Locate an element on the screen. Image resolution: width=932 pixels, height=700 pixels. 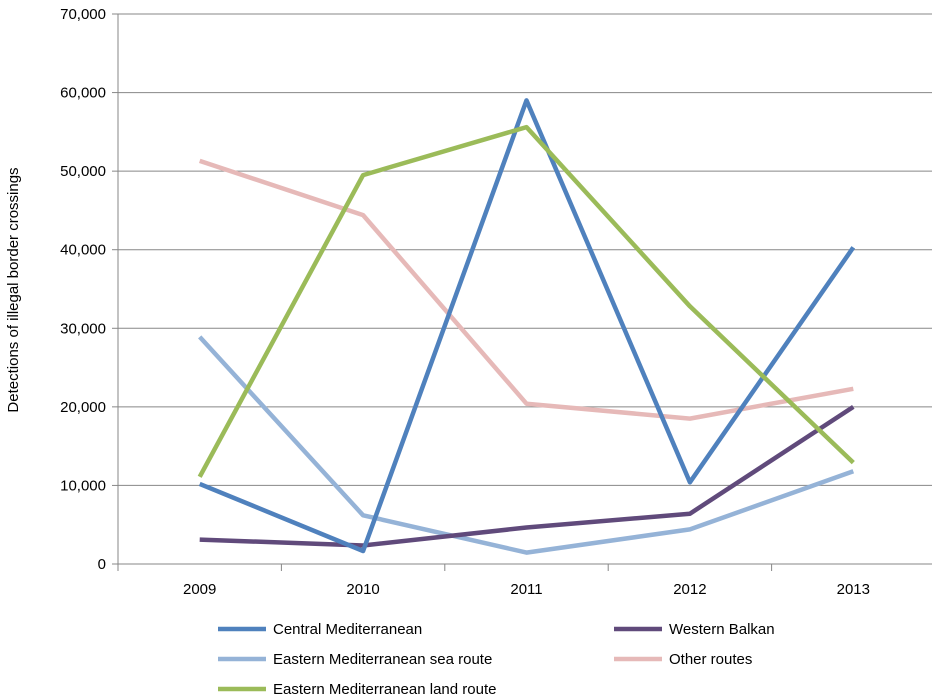
legend-item: Central Mediterranean is located at coordinates (320, 629).